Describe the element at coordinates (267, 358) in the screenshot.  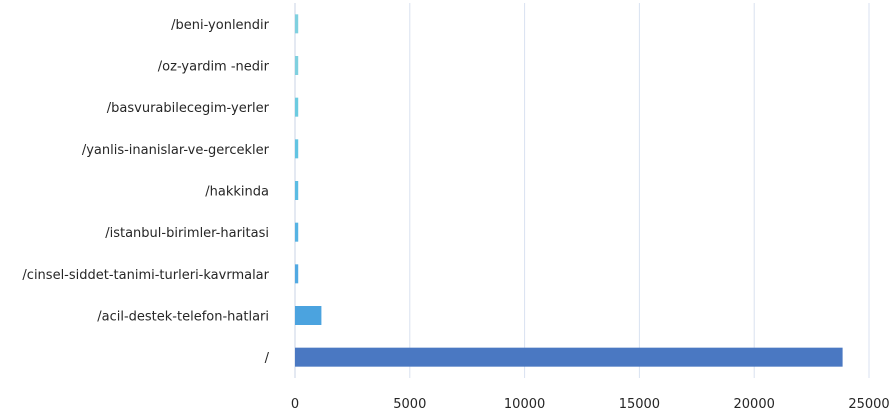
I see `category-label: /` at that location.